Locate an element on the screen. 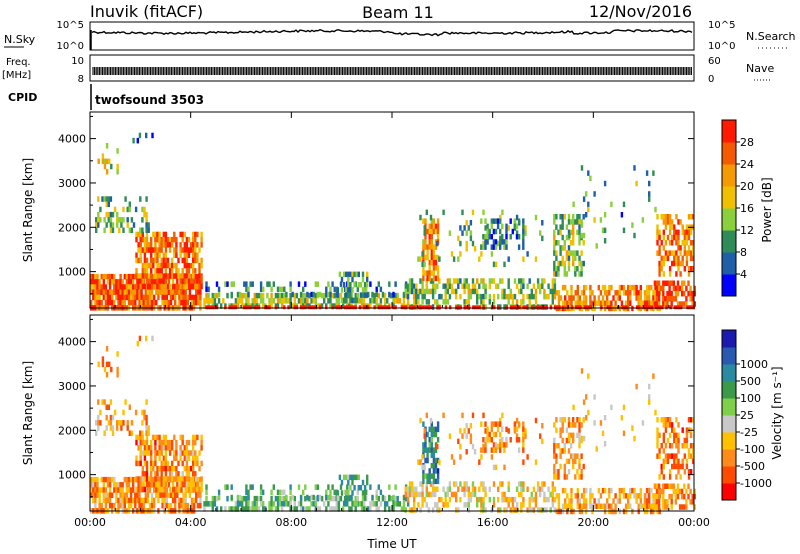  colorbar-tick-label: 500 is located at coordinates (750, 381).